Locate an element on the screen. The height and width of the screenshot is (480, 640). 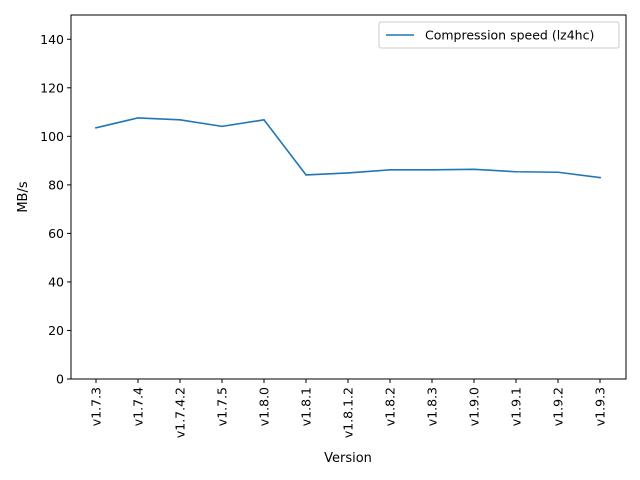
x-tick-label: v1.8.1 is located at coordinates (306, 406).